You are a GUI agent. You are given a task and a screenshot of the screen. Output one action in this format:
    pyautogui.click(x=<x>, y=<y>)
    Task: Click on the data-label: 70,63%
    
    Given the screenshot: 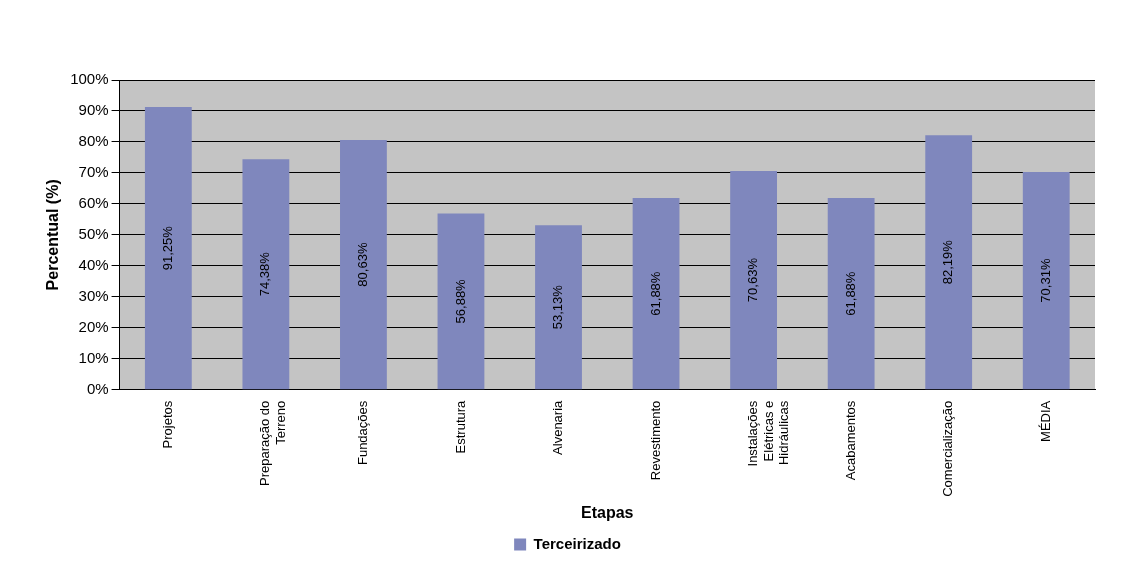 What is the action you would take?
    pyautogui.click(x=753, y=280)
    